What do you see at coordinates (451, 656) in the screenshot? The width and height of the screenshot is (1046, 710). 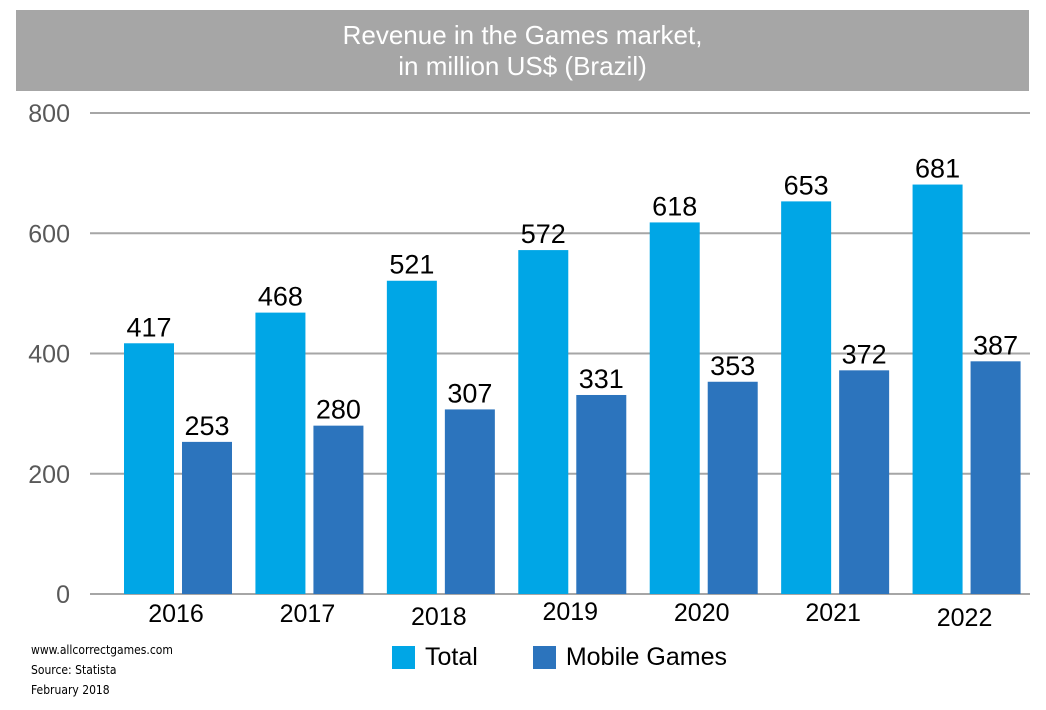 I see `legend-label-total: Total` at bounding box center [451, 656].